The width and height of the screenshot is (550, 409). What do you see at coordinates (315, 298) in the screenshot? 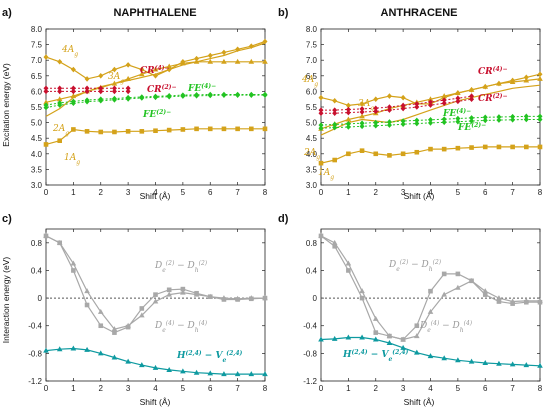
I see `y-tick-label: 0` at bounding box center [315, 298].